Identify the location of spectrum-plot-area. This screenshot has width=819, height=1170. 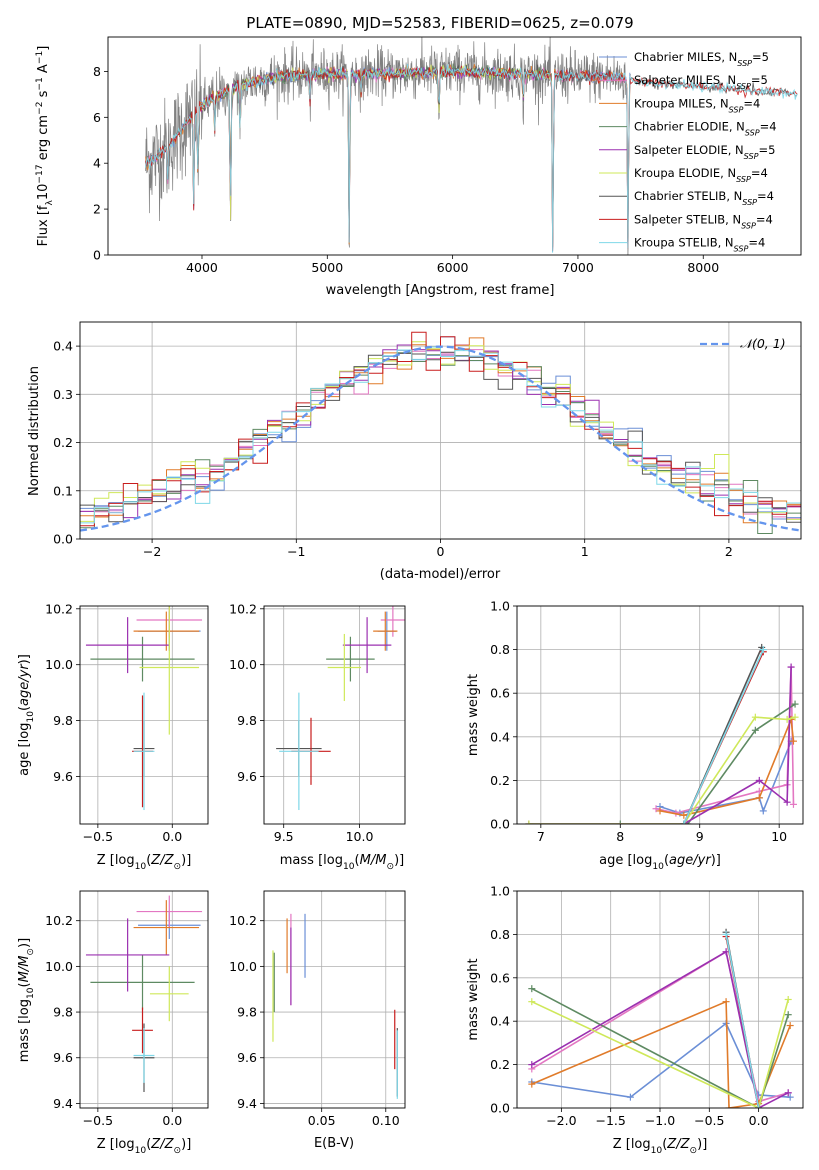
(471, 146).